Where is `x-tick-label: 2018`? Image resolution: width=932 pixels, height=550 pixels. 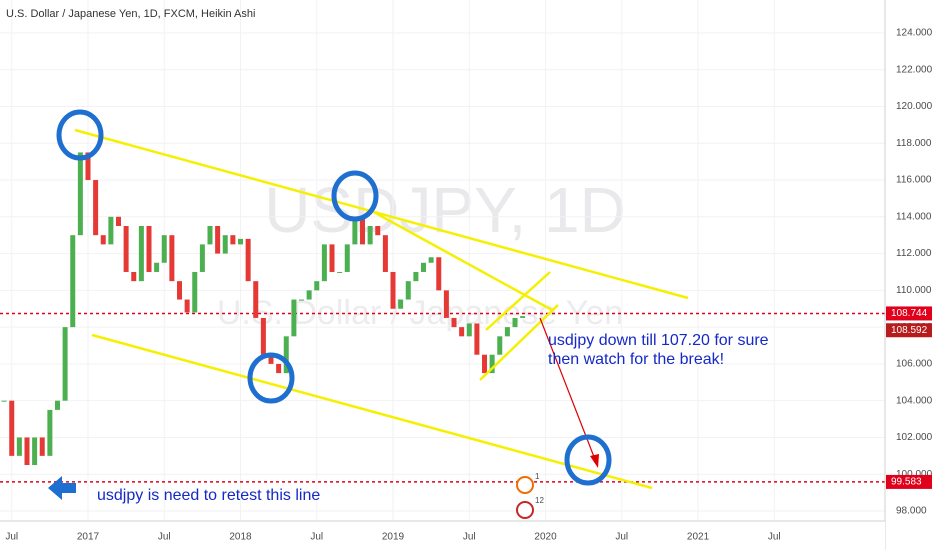 x-tick-label: 2018 is located at coordinates (240, 537).